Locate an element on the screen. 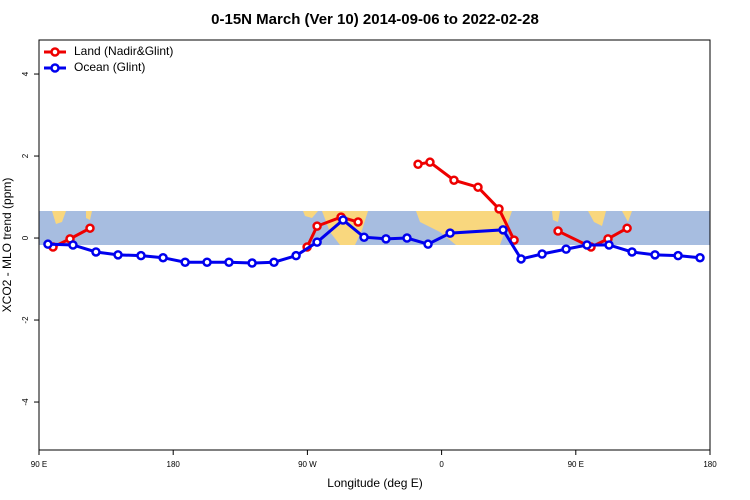  y-tick-label: 4 is located at coordinates (25, 73).